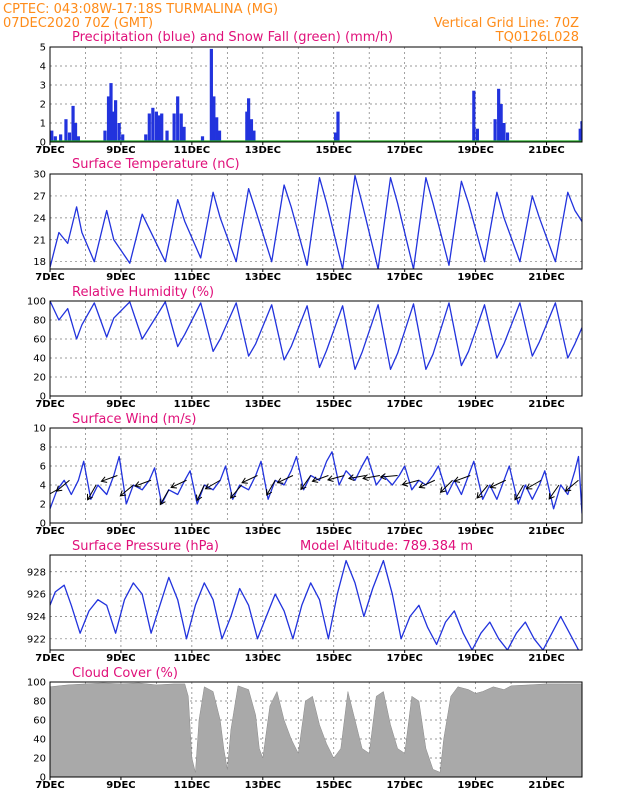  What do you see at coordinates (36, 595) in the screenshot?
I see `pressure-ytick-label: 926` at bounding box center [36, 595].